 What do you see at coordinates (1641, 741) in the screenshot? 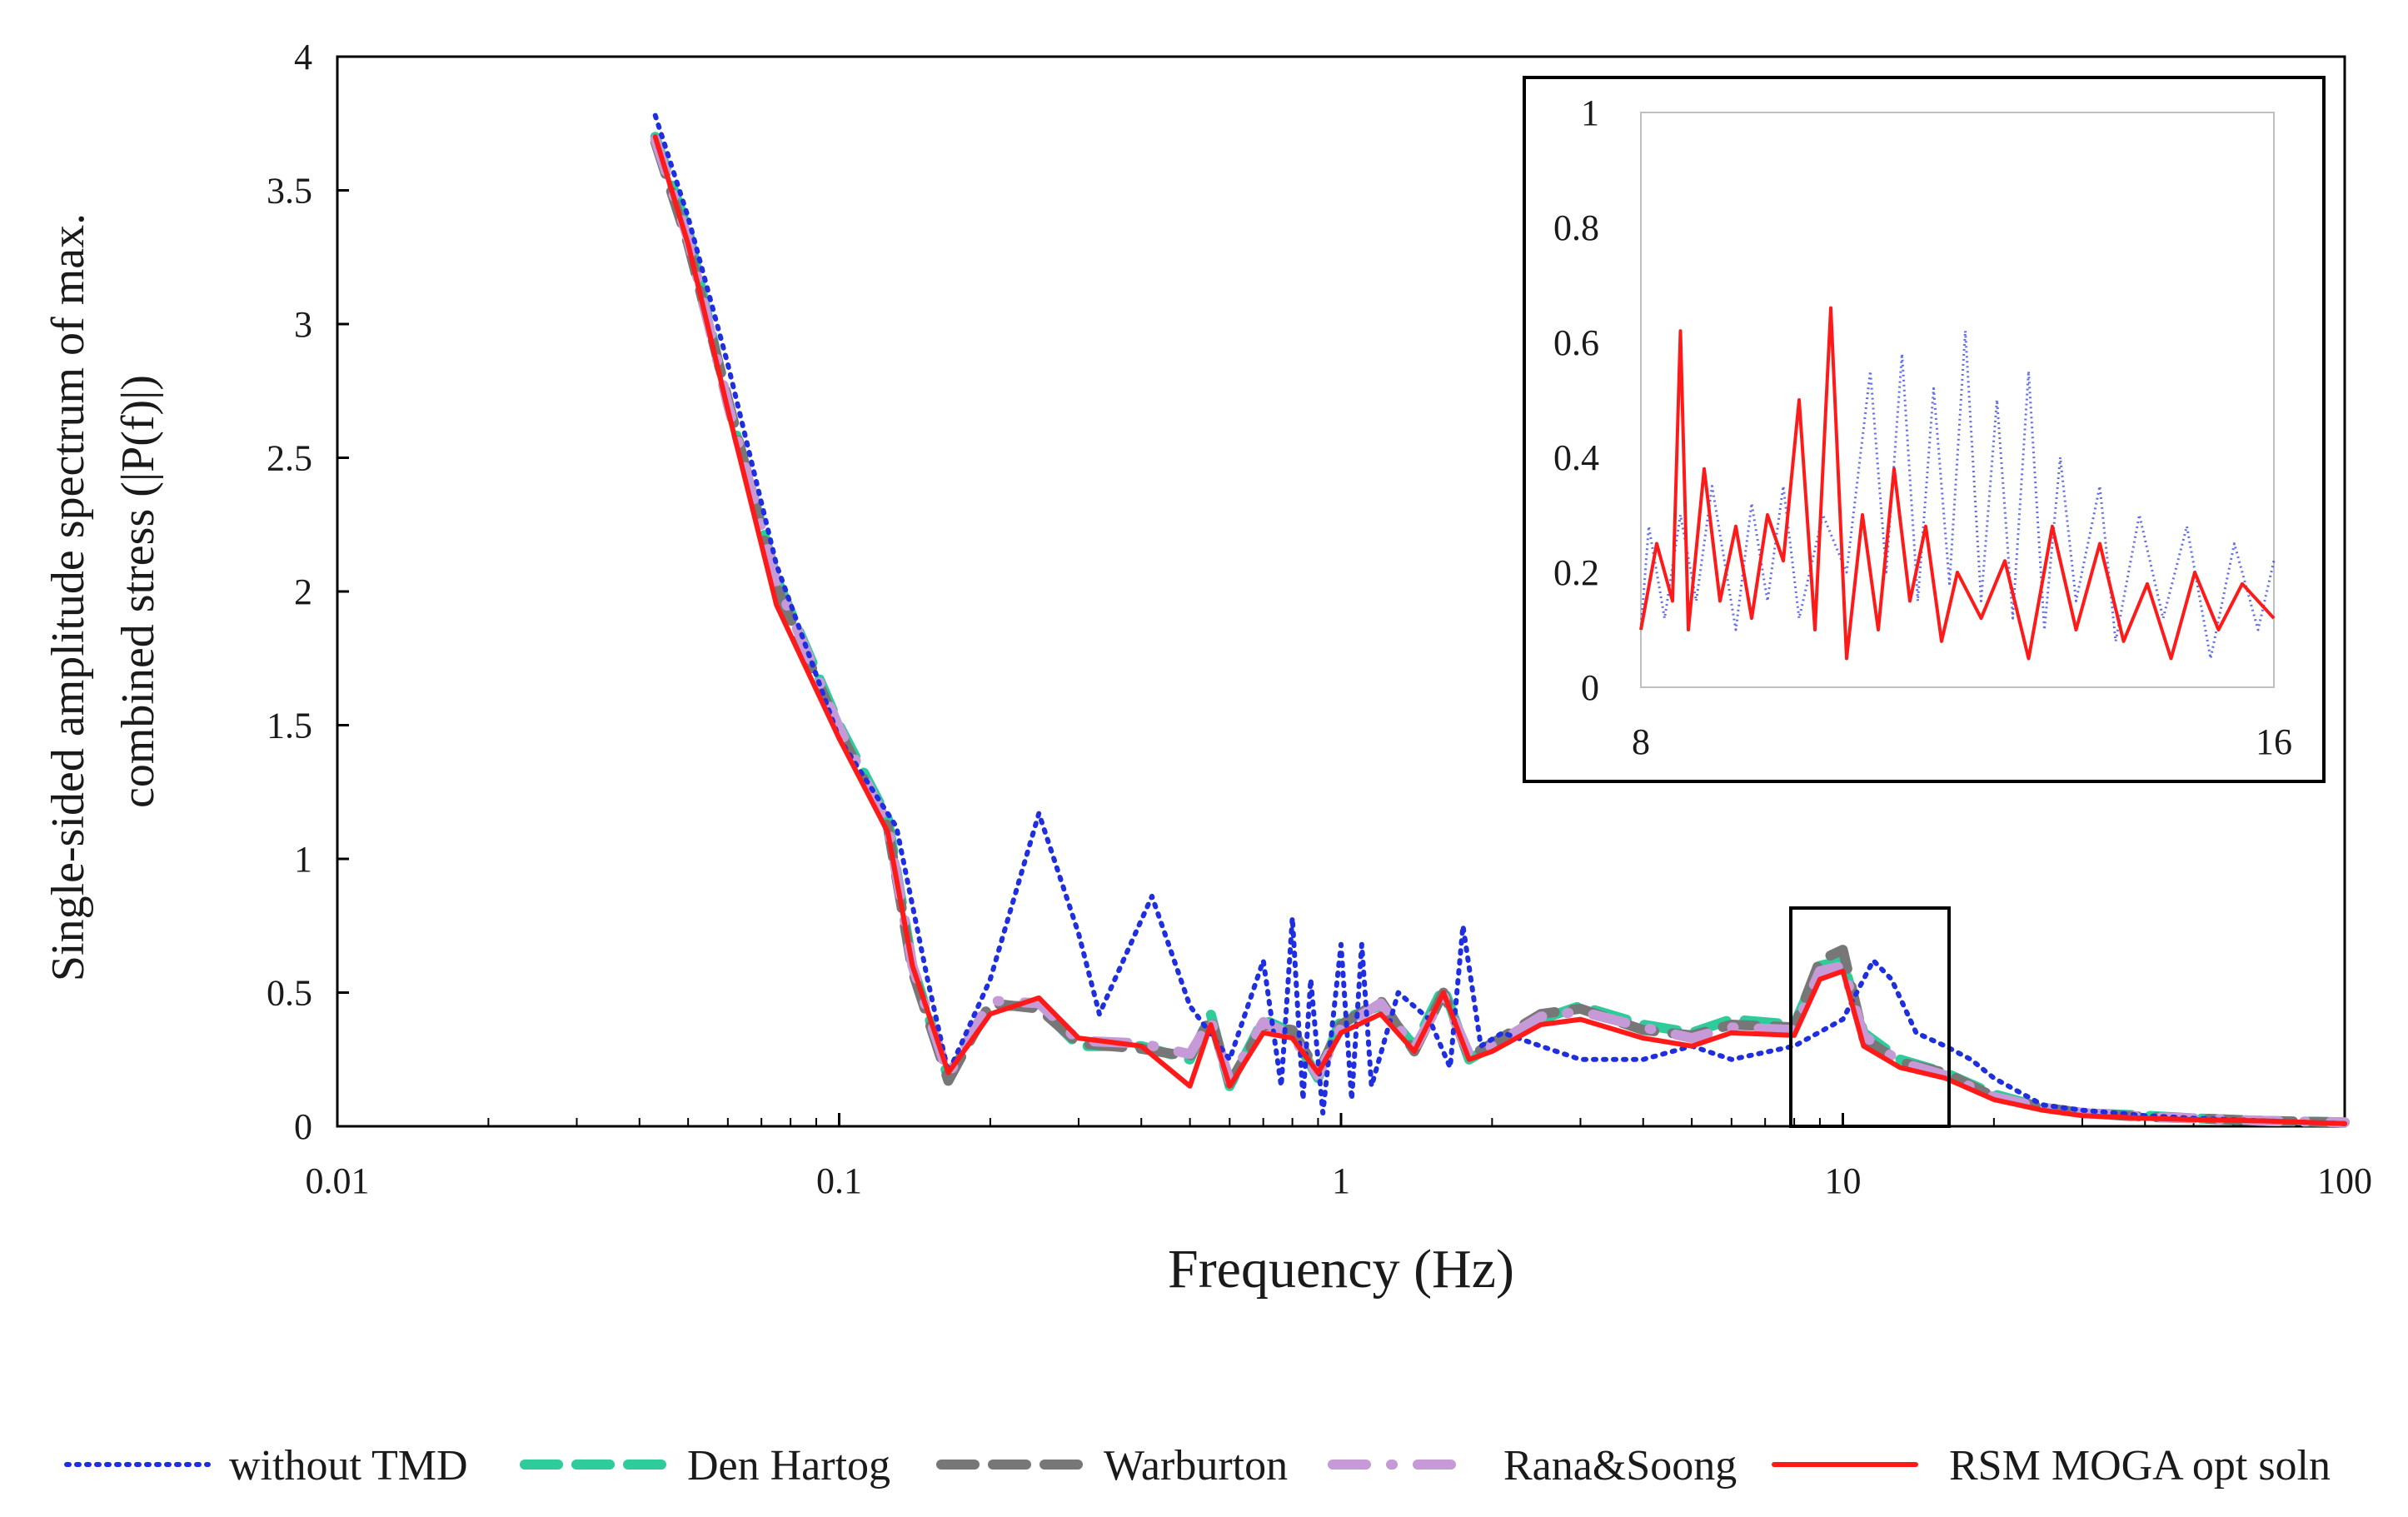
I see `inset-x-tick-label: 8` at bounding box center [1641, 741].